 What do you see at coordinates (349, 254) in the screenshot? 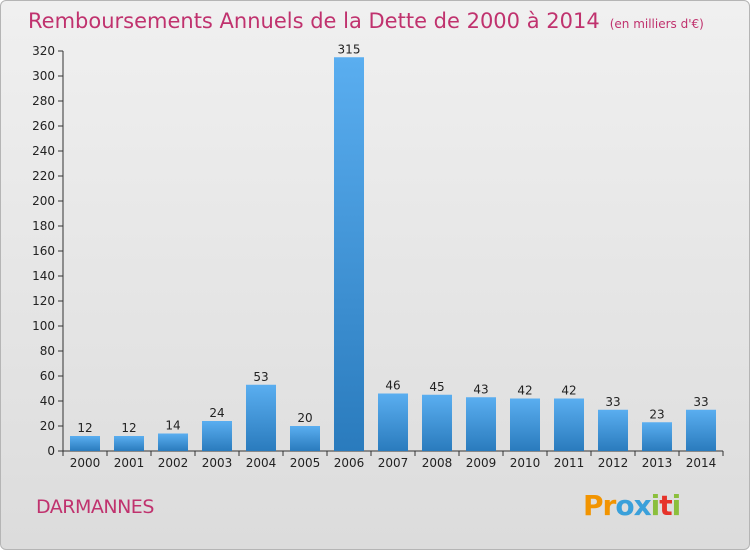
I see `bar-2006` at bounding box center [349, 254].